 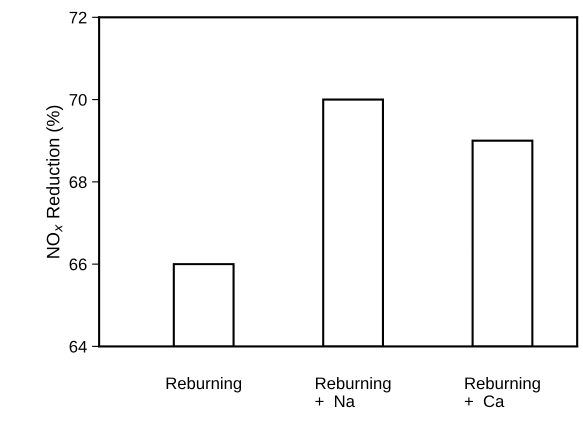 What do you see at coordinates (204, 384) in the screenshot?
I see `x-tick-label: Reburning` at bounding box center [204, 384].